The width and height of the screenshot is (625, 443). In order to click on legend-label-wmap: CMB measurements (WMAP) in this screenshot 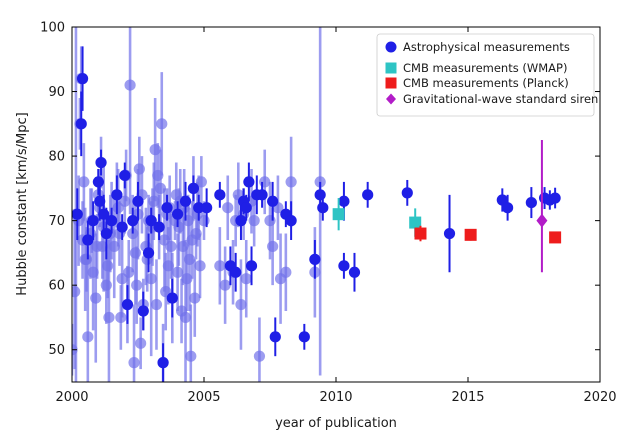, I will do `click(485, 68)`.